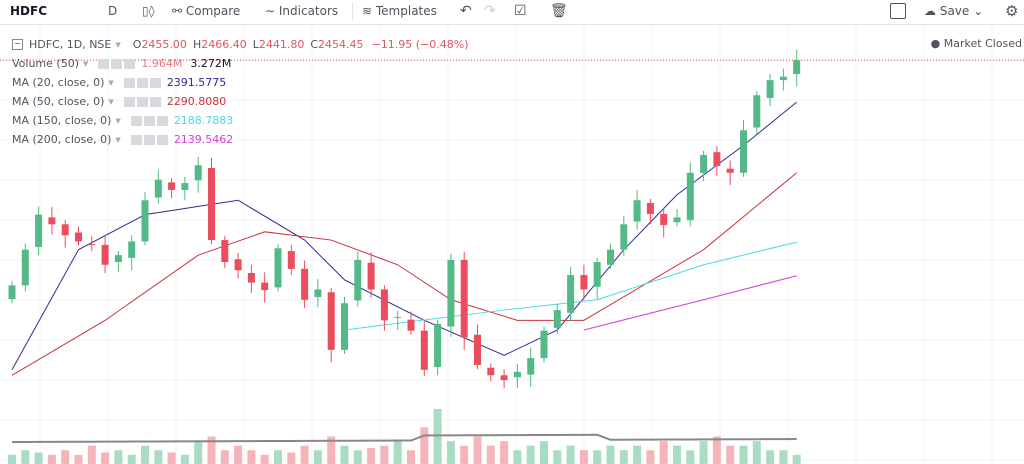 Image resolution: width=1024 pixels, height=464 pixels. What do you see at coordinates (982, 43) in the screenshot?
I see `market-status-text: Market Closed` at bounding box center [982, 43].